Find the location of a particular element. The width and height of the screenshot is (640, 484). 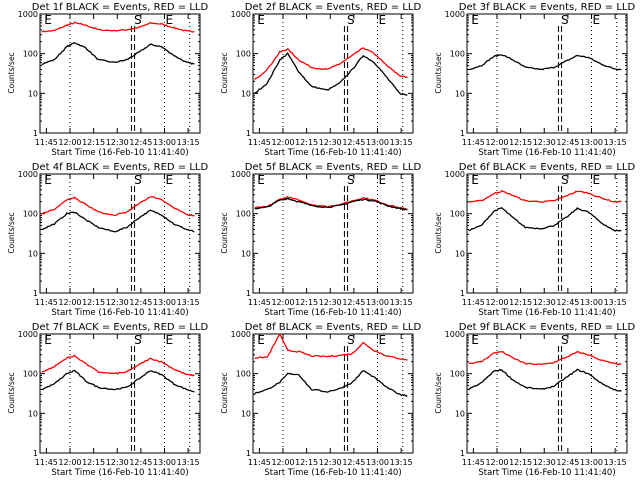

panel-title: Det 4f BLACK = Events, RED = LLD is located at coordinates (120, 167).